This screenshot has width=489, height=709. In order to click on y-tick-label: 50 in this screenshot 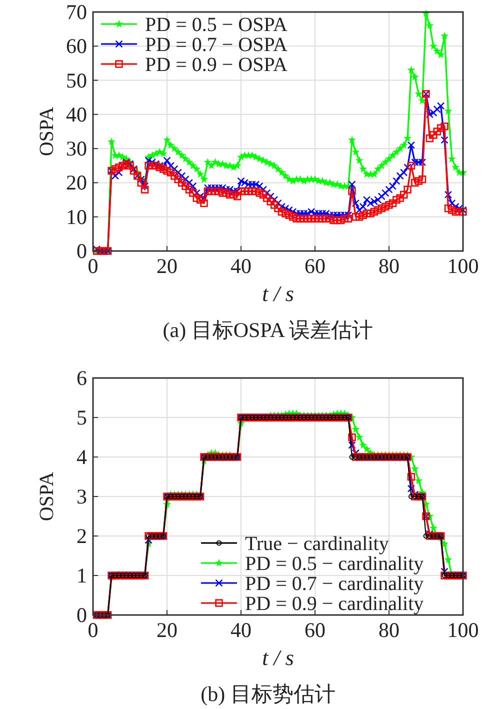, I will do `click(76, 80)`.